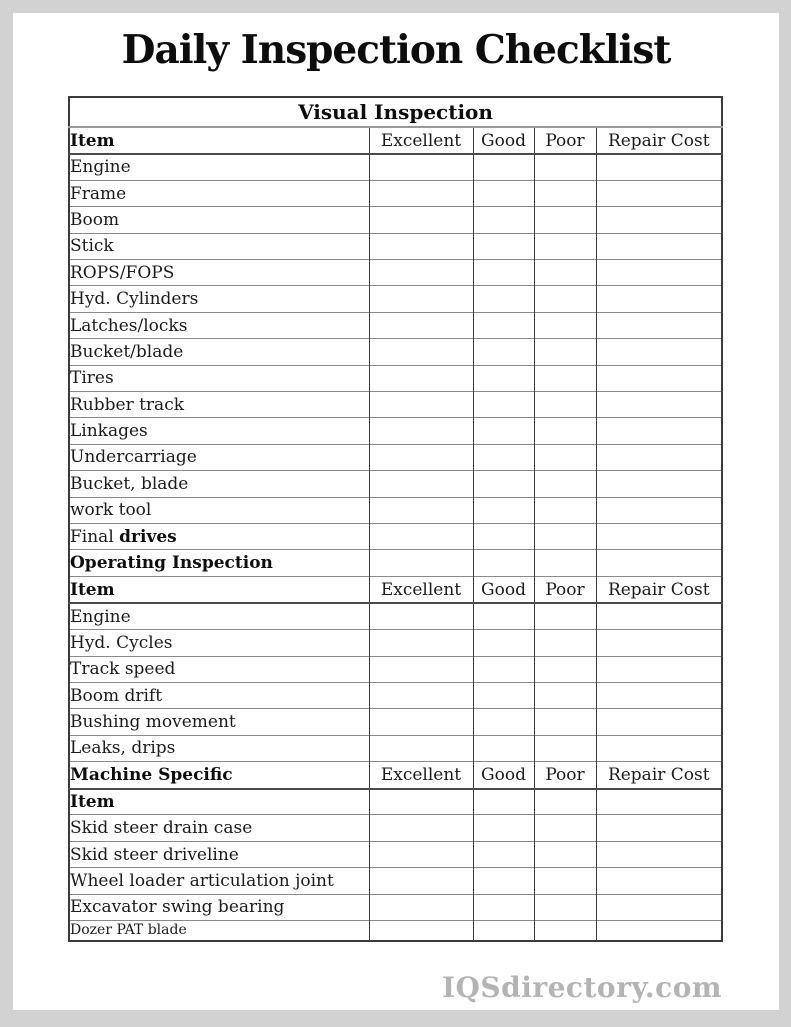 The height and width of the screenshot is (1027, 791). I want to click on item-cell: Operating Inspection, so click(218, 563).